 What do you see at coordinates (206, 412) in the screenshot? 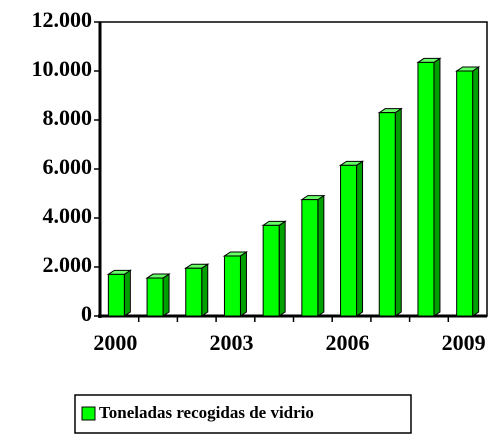
I see `legend-label: Toneladas recogidas de vidrio` at bounding box center [206, 412].